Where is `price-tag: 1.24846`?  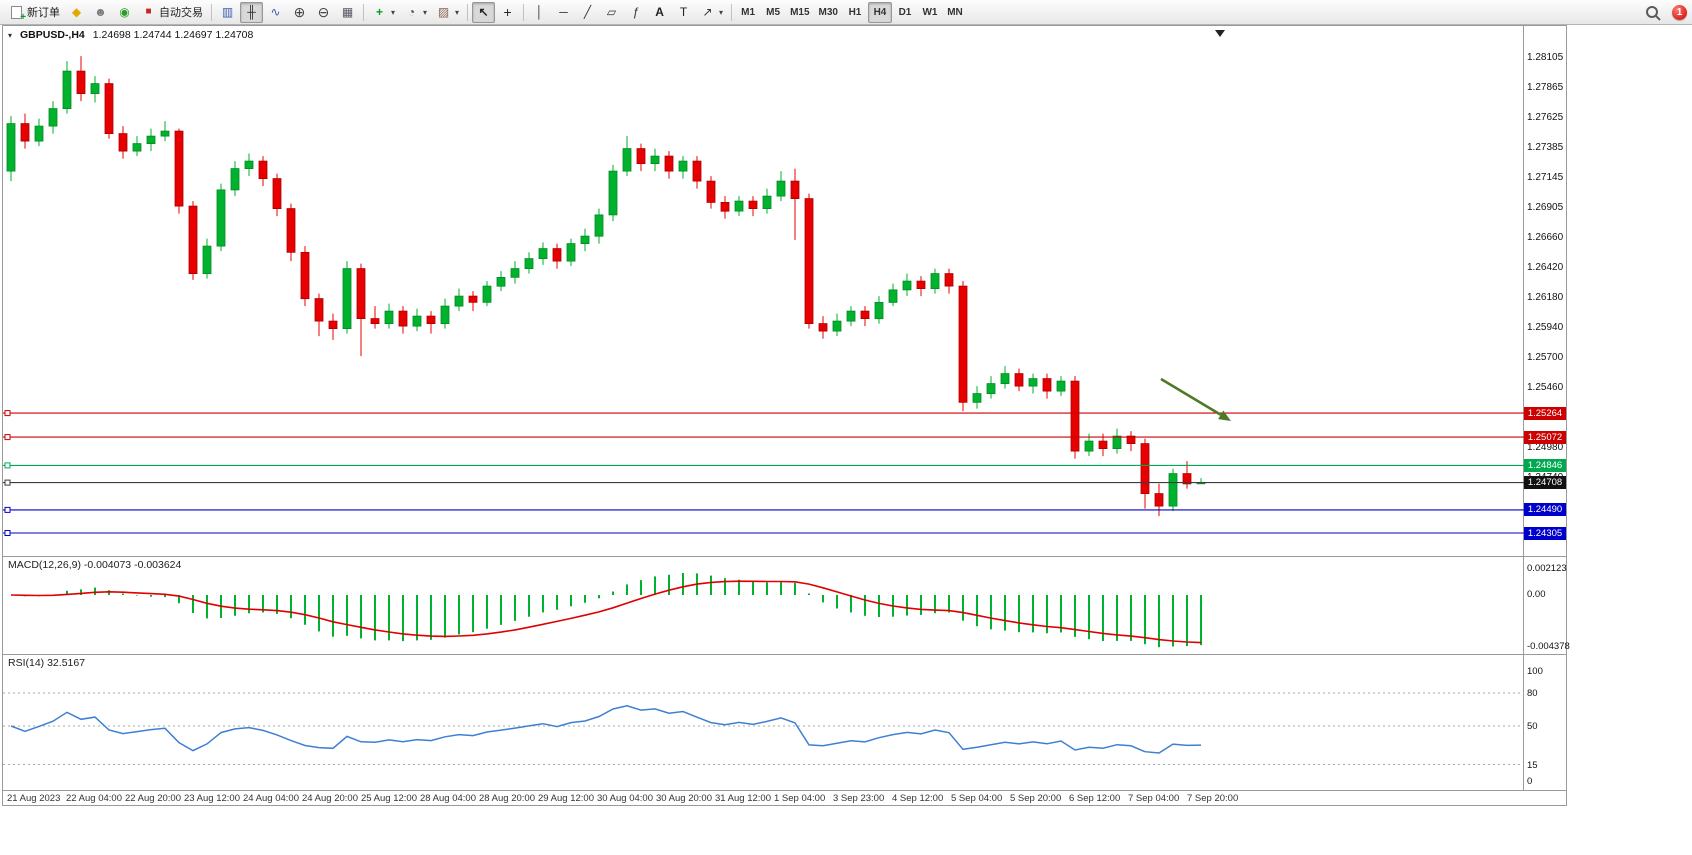 price-tag: 1.24846 is located at coordinates (1545, 465).